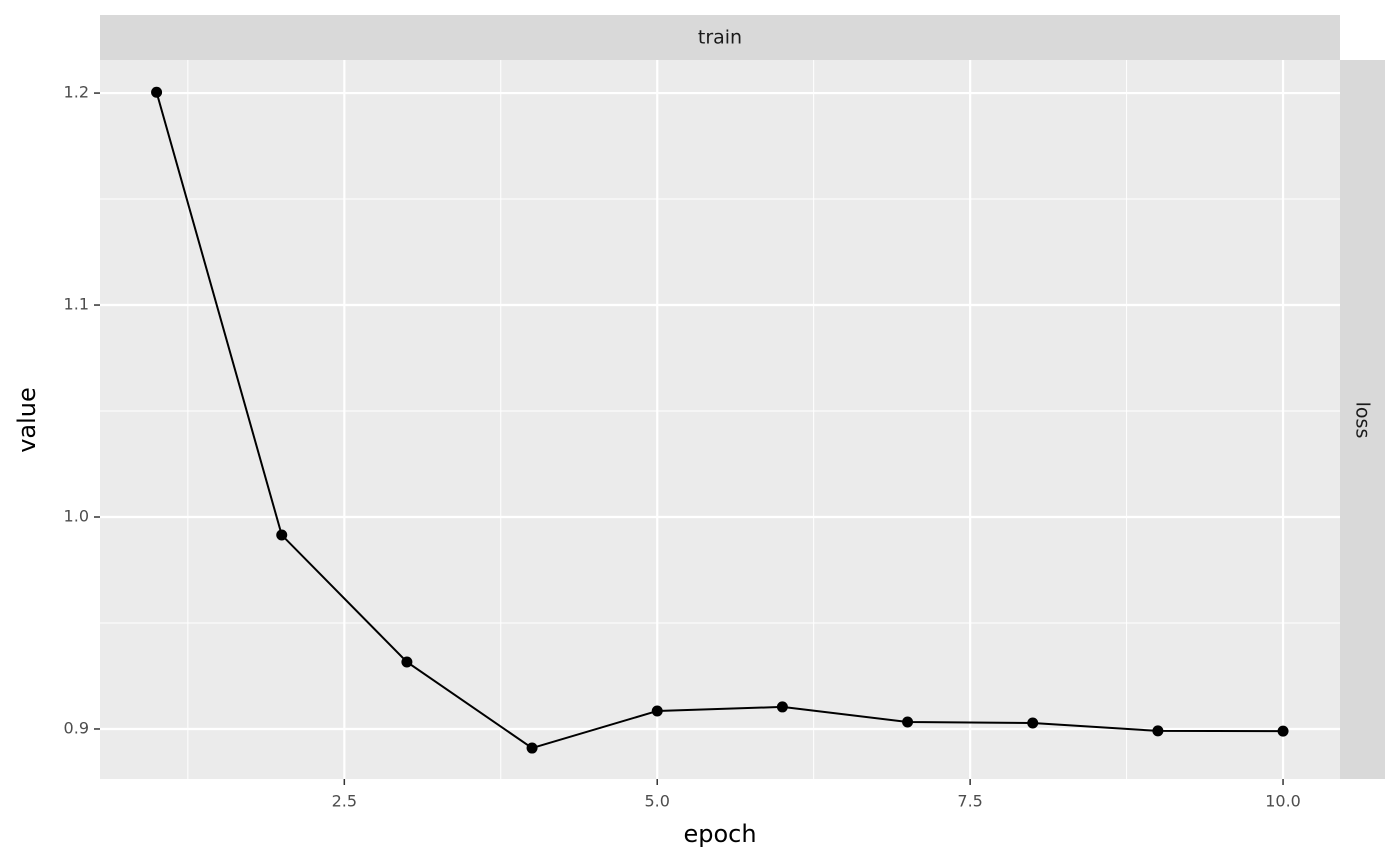  I want to click on y-axis-title: value, so click(27, 420).